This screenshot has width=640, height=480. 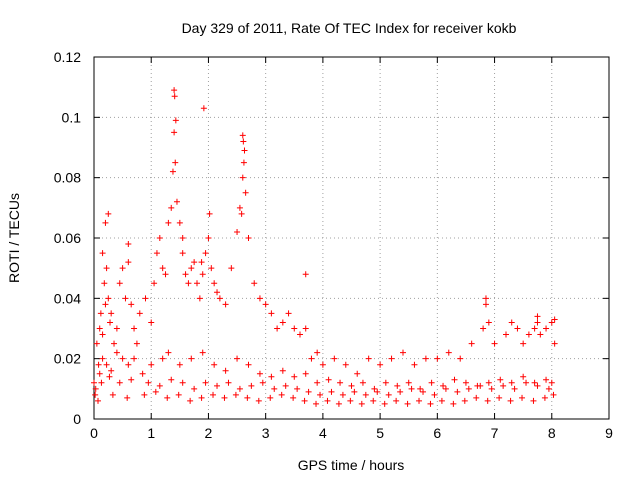 What do you see at coordinates (151, 433) in the screenshot?
I see `x-tick-label: 1` at bounding box center [151, 433].